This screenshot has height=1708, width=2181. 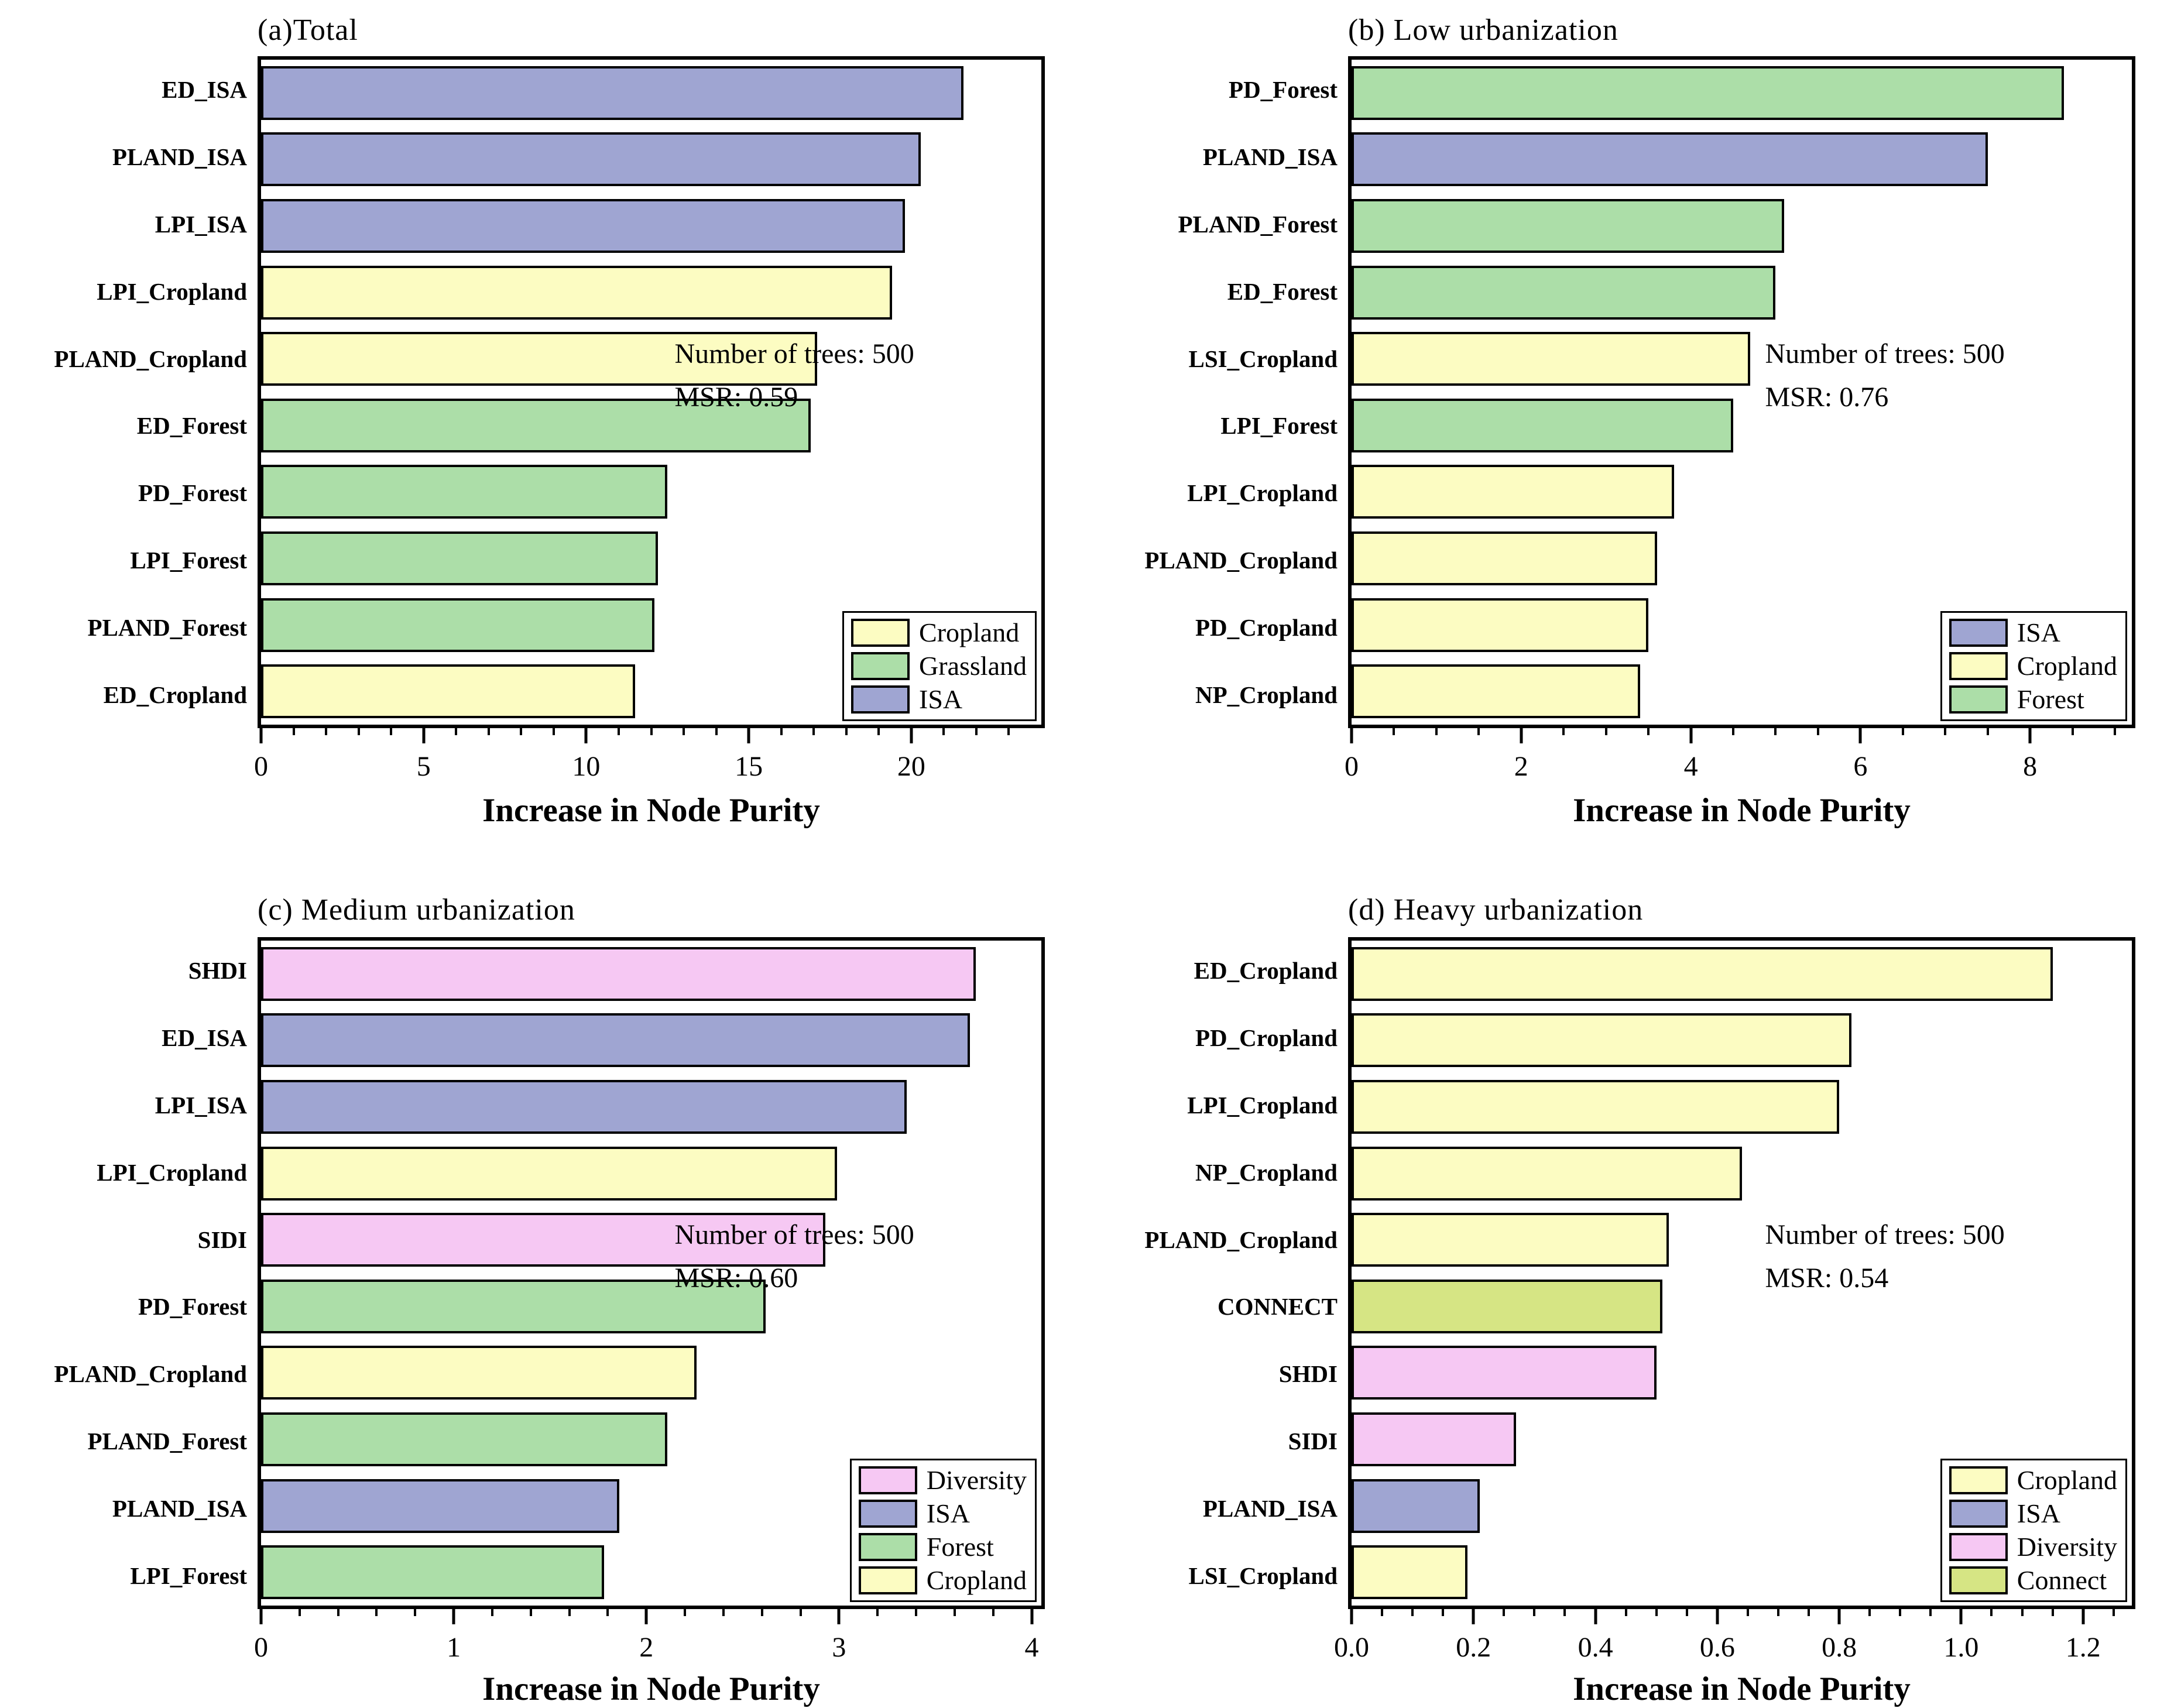 What do you see at coordinates (2062, 1580) in the screenshot?
I see `legend-label: Connect` at bounding box center [2062, 1580].